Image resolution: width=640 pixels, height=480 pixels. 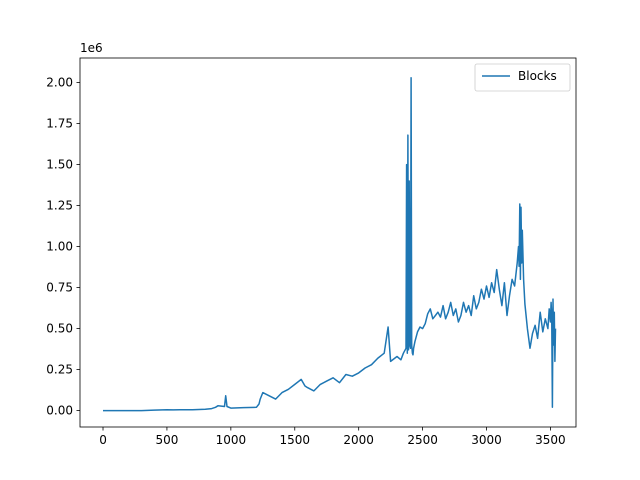 I want to click on x-tick-label: 3500, so click(x=550, y=440).